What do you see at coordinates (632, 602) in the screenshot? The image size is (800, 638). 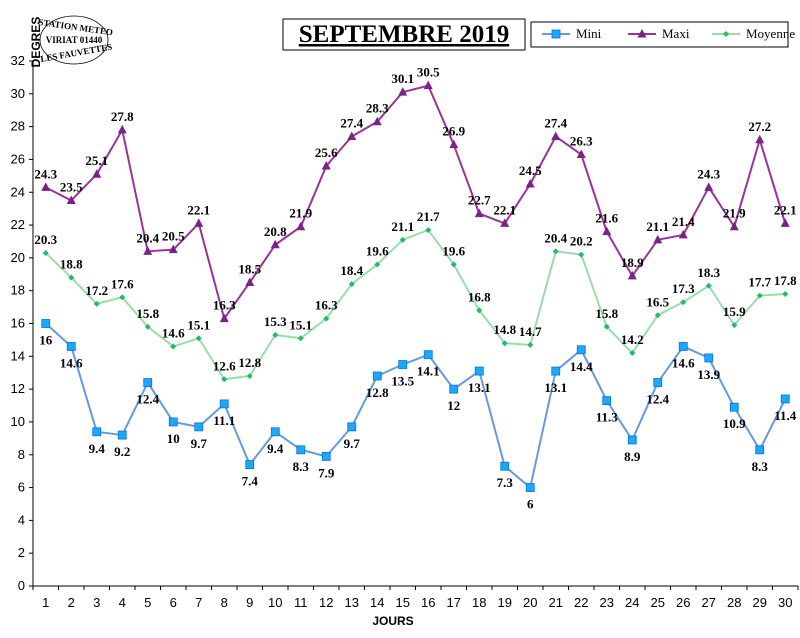 I see `x-tick-label: 24` at bounding box center [632, 602].